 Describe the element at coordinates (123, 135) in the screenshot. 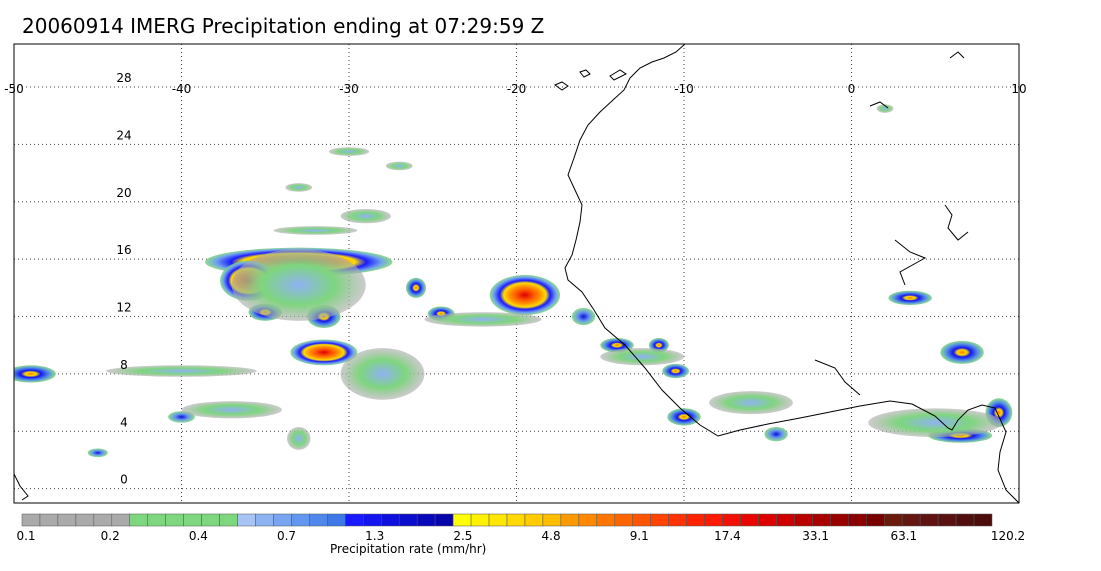

I see `lat-tick-label: 24` at that location.